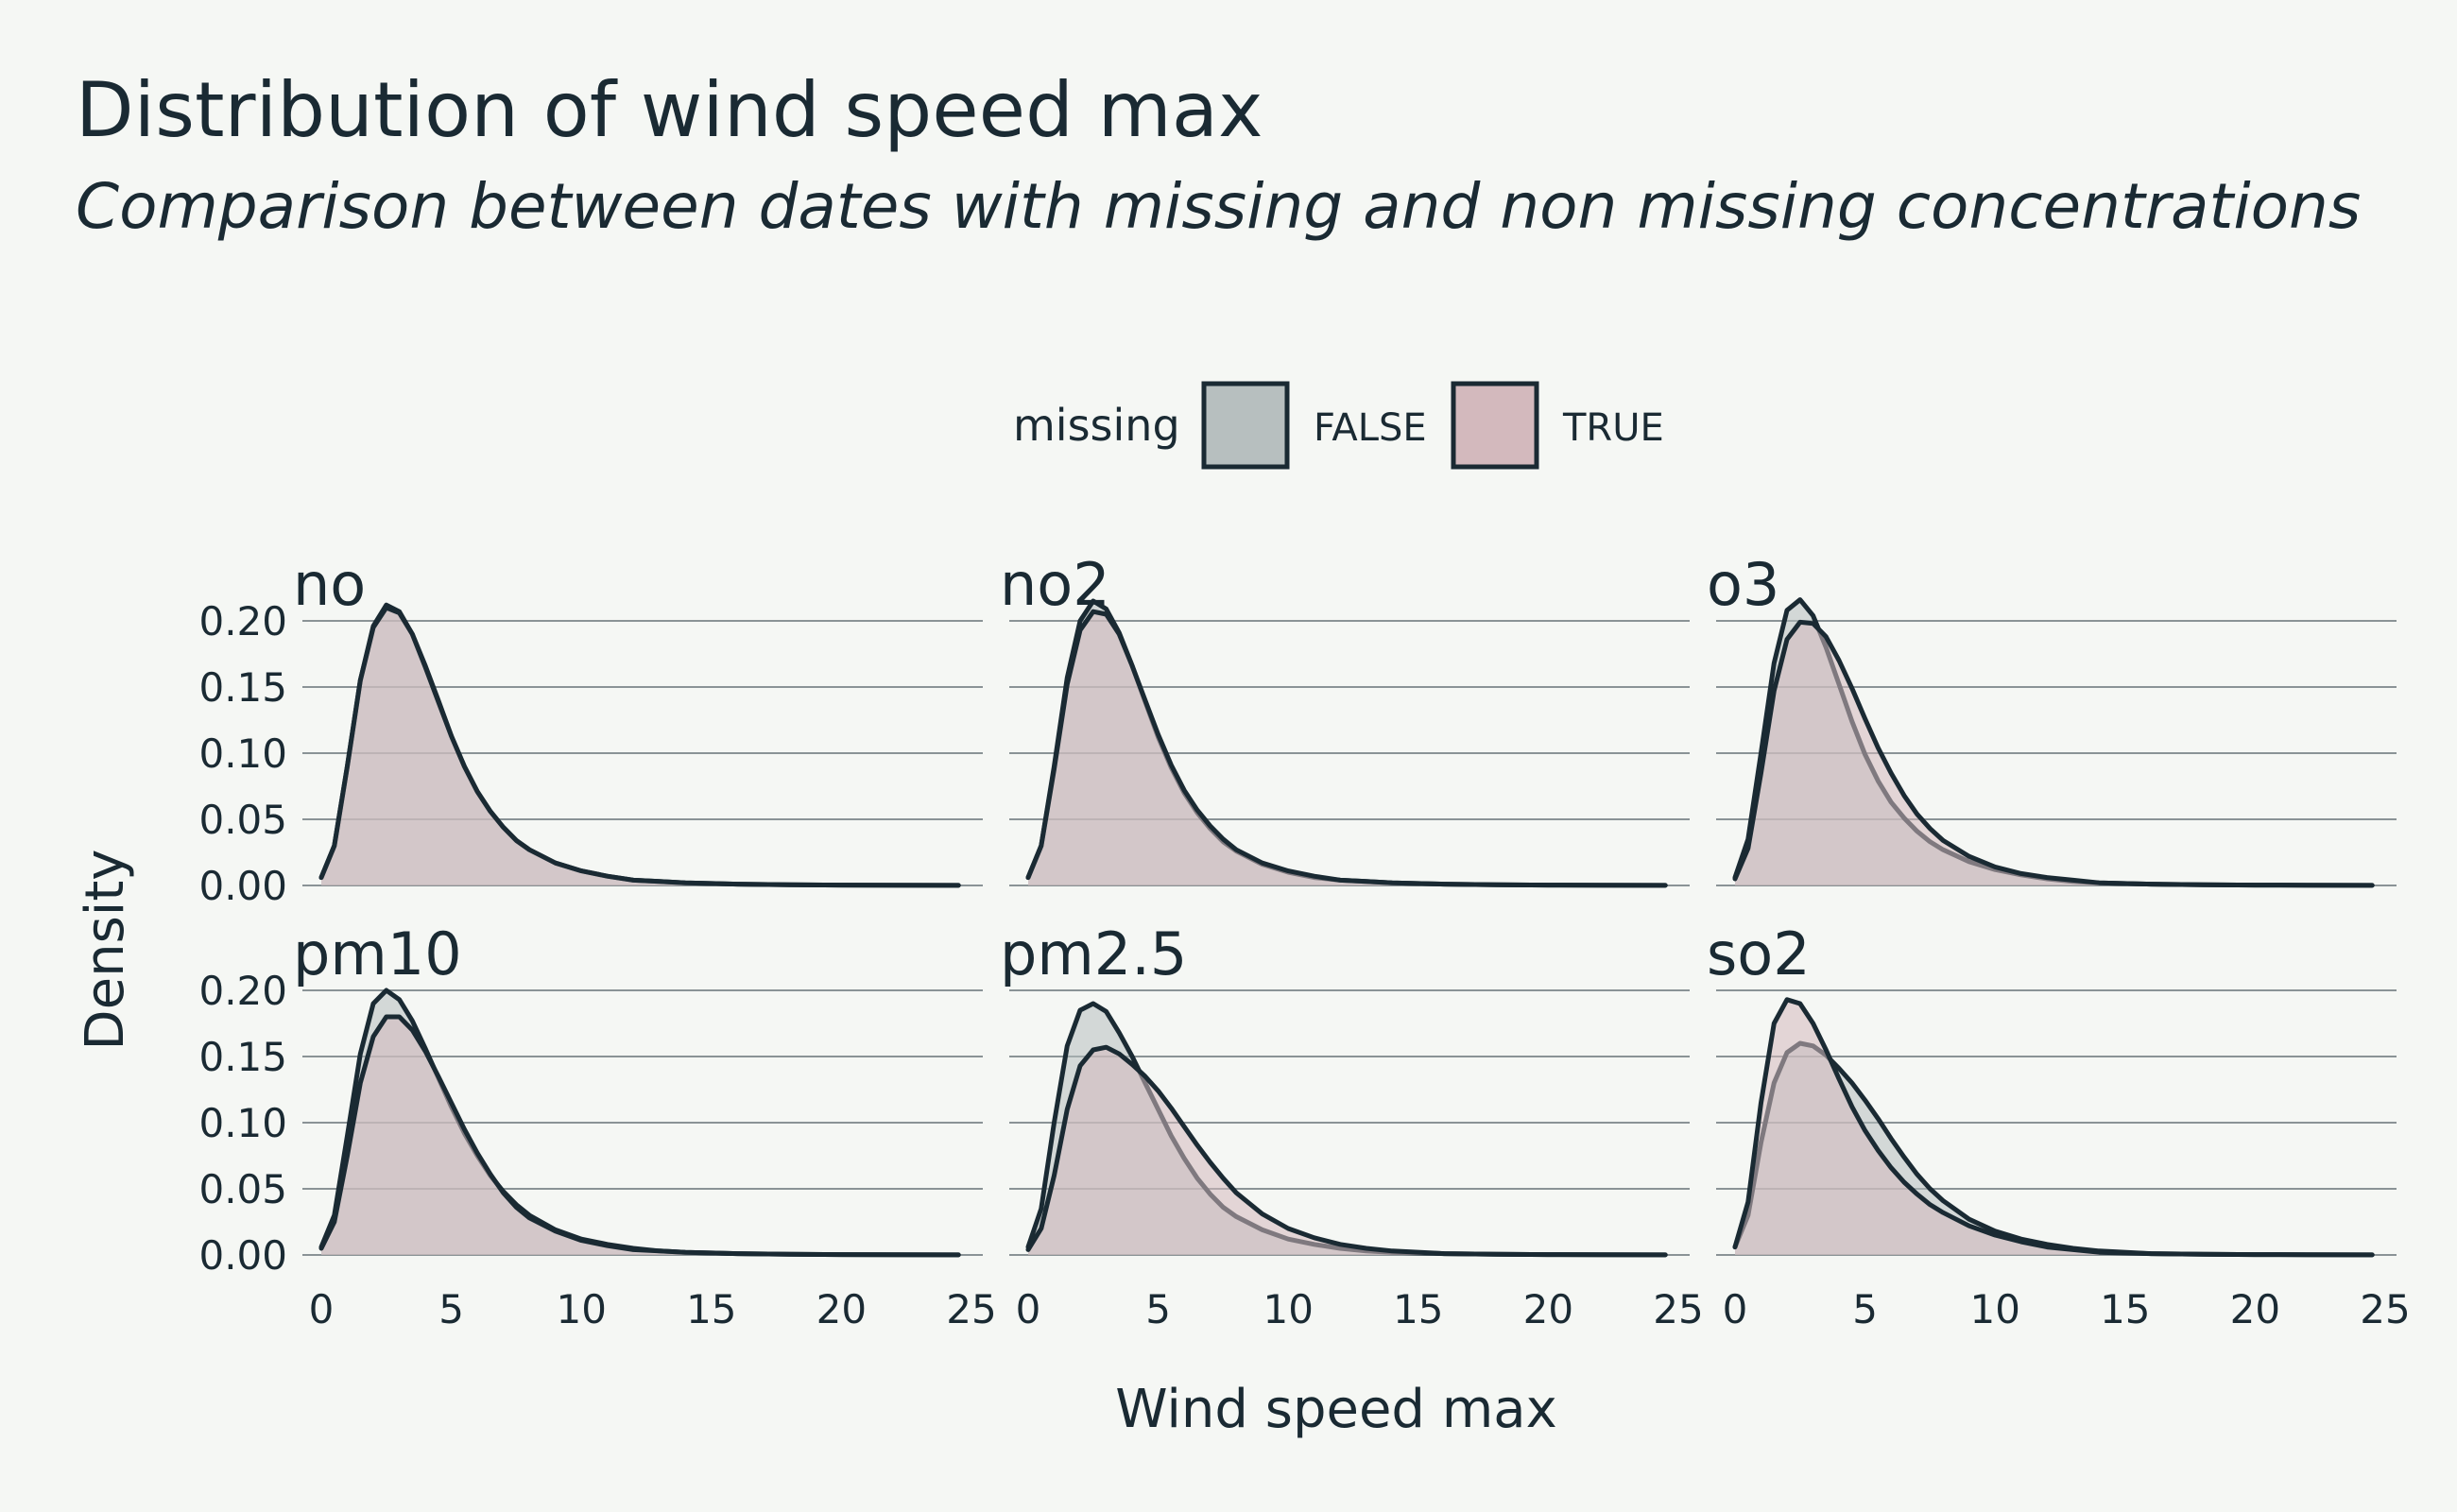 The width and height of the screenshot is (2457, 1512). What do you see at coordinates (329, 584) in the screenshot?
I see `facet-title-no: no` at bounding box center [329, 584].